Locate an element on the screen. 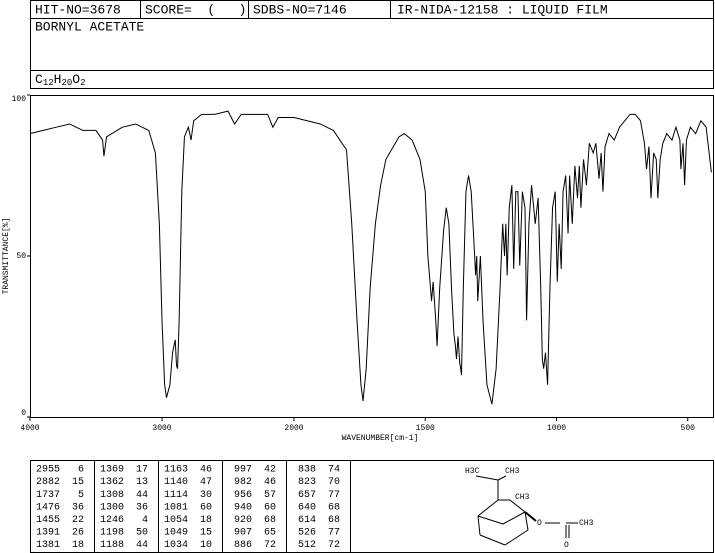 The image size is (715, 553). x-tick-label: 1000 is located at coordinates (556, 428).